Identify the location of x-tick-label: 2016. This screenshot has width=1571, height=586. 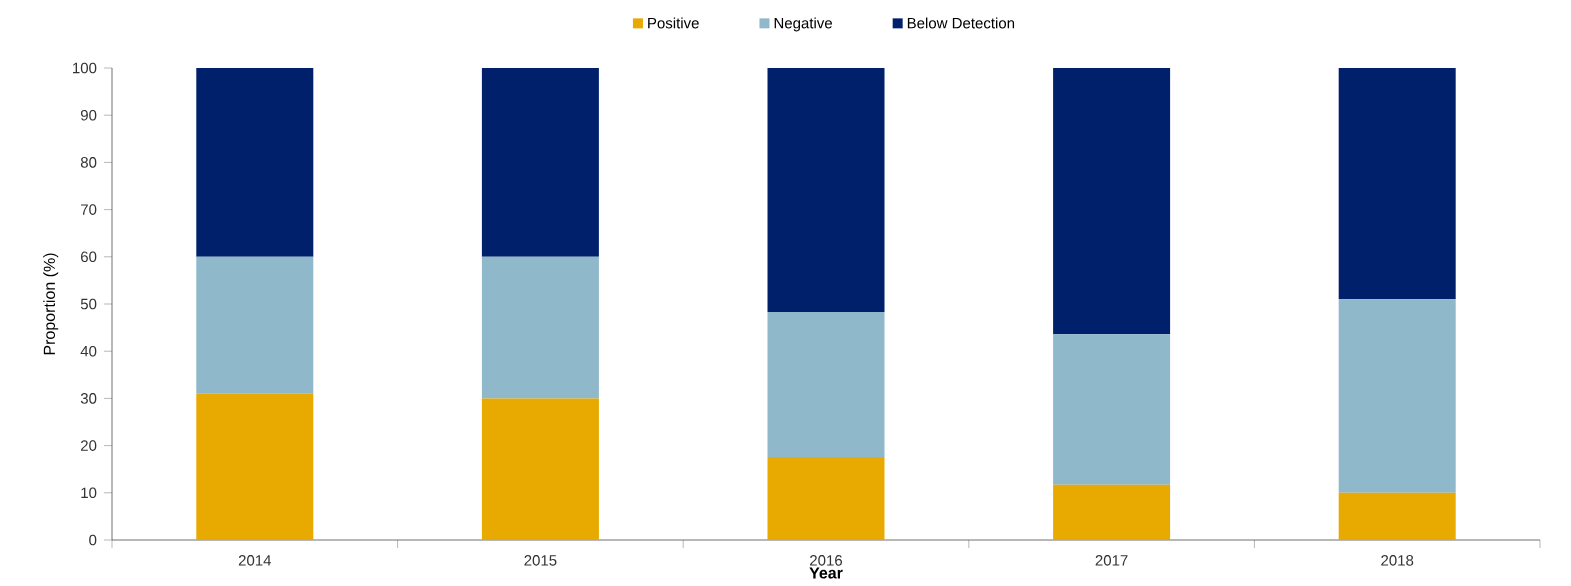
(826, 560).